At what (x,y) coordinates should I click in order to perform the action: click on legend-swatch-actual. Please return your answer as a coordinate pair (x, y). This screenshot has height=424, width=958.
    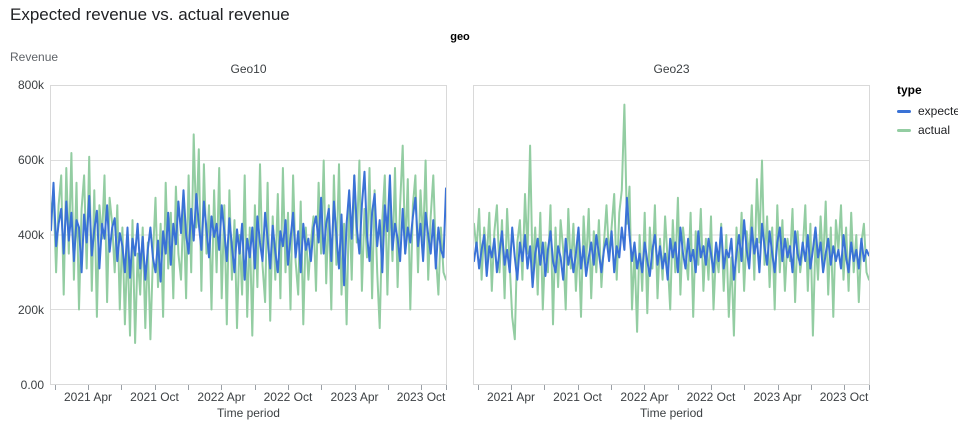
    Looking at the image, I should click on (904, 130).